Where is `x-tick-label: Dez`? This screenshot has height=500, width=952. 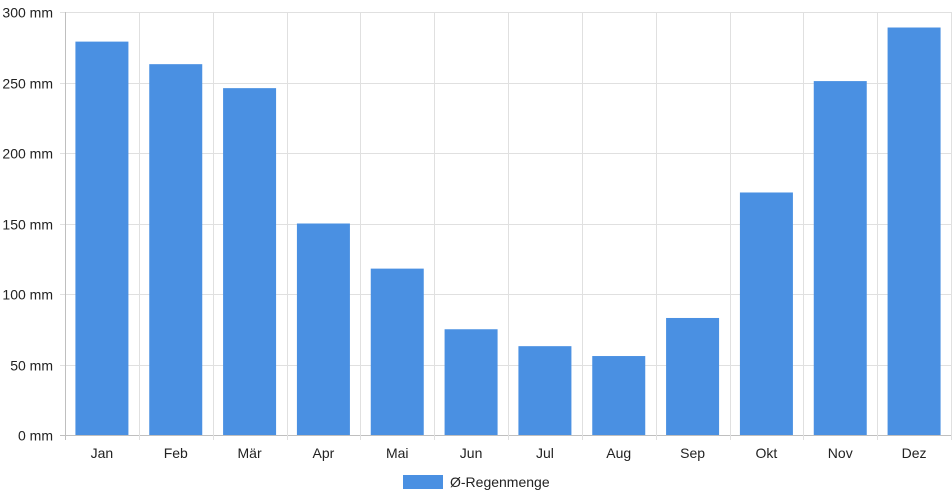
x-tick-label: Dez is located at coordinates (914, 453).